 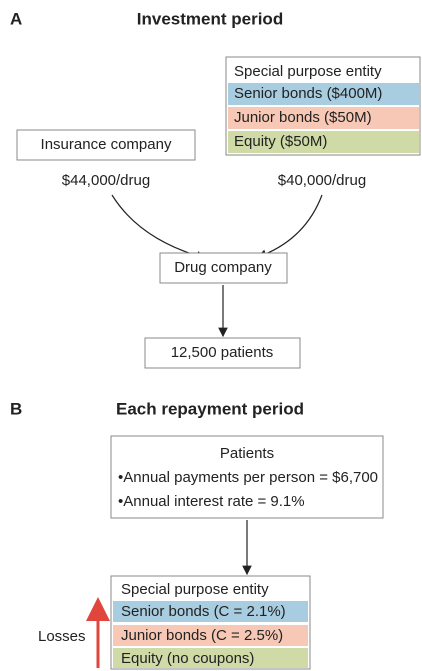 What do you see at coordinates (62, 636) in the screenshot?
I see `losses-label: Losses` at bounding box center [62, 636].